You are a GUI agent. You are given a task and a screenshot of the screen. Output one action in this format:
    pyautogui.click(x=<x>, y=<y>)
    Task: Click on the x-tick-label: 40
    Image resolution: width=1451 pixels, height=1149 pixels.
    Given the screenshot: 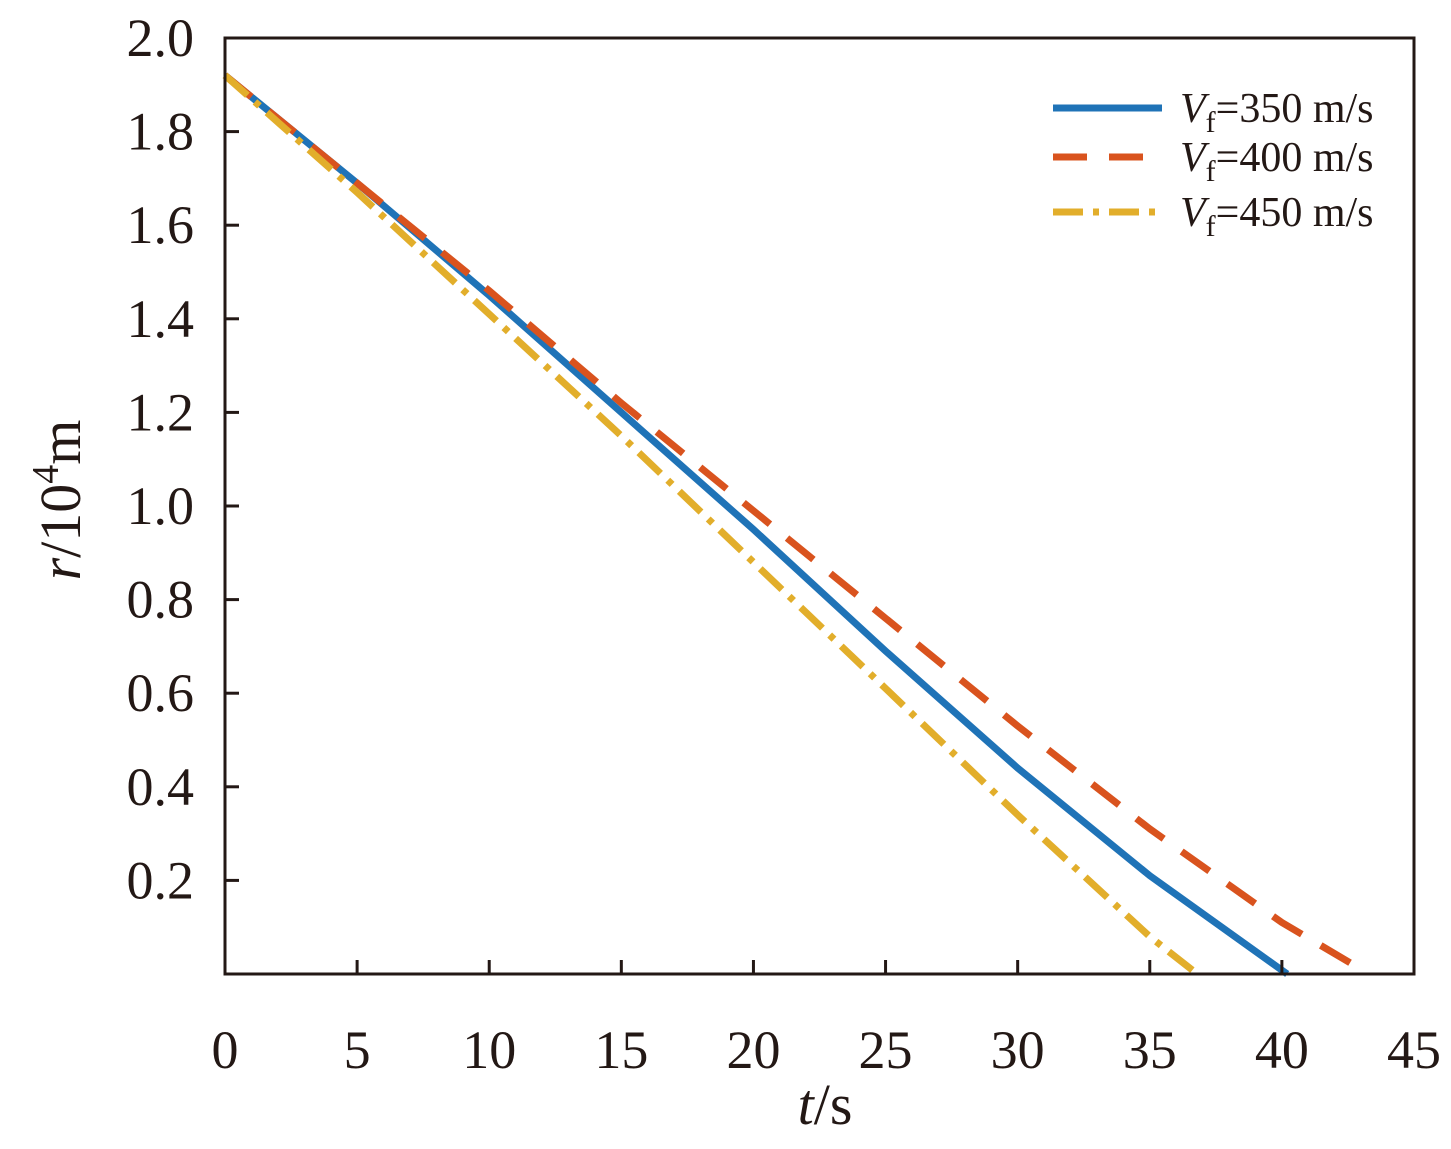 What is the action you would take?
    pyautogui.click(x=1282, y=1050)
    